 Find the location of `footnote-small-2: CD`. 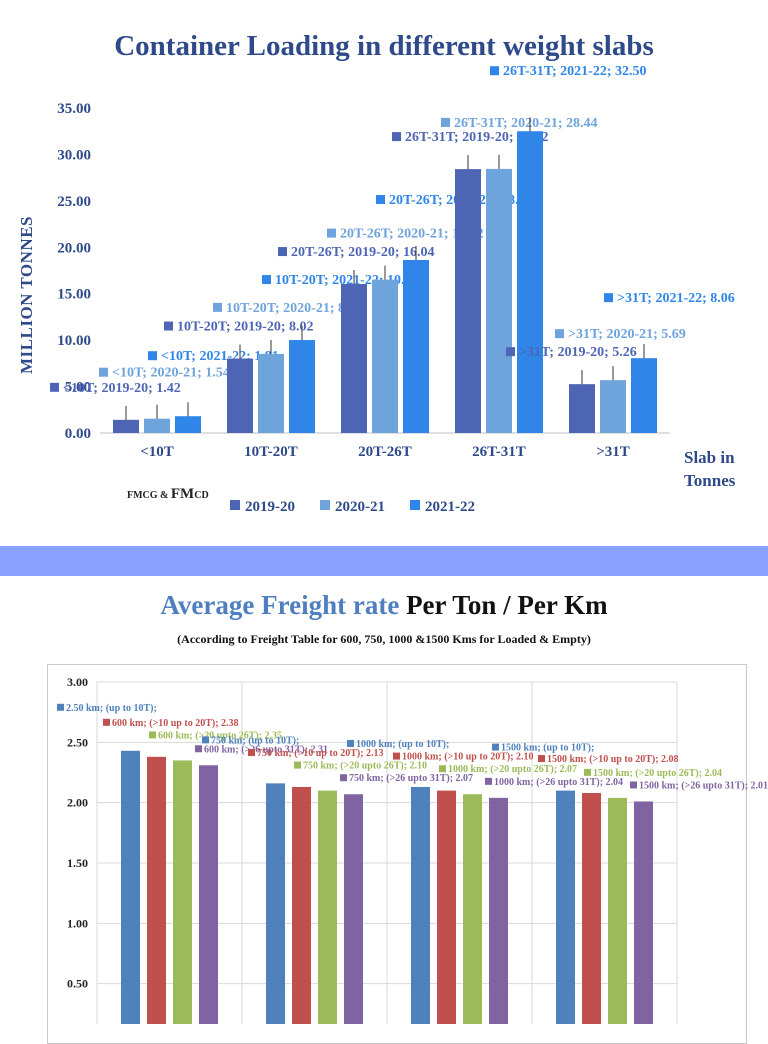

footnote-small-2: CD is located at coordinates (201, 495).